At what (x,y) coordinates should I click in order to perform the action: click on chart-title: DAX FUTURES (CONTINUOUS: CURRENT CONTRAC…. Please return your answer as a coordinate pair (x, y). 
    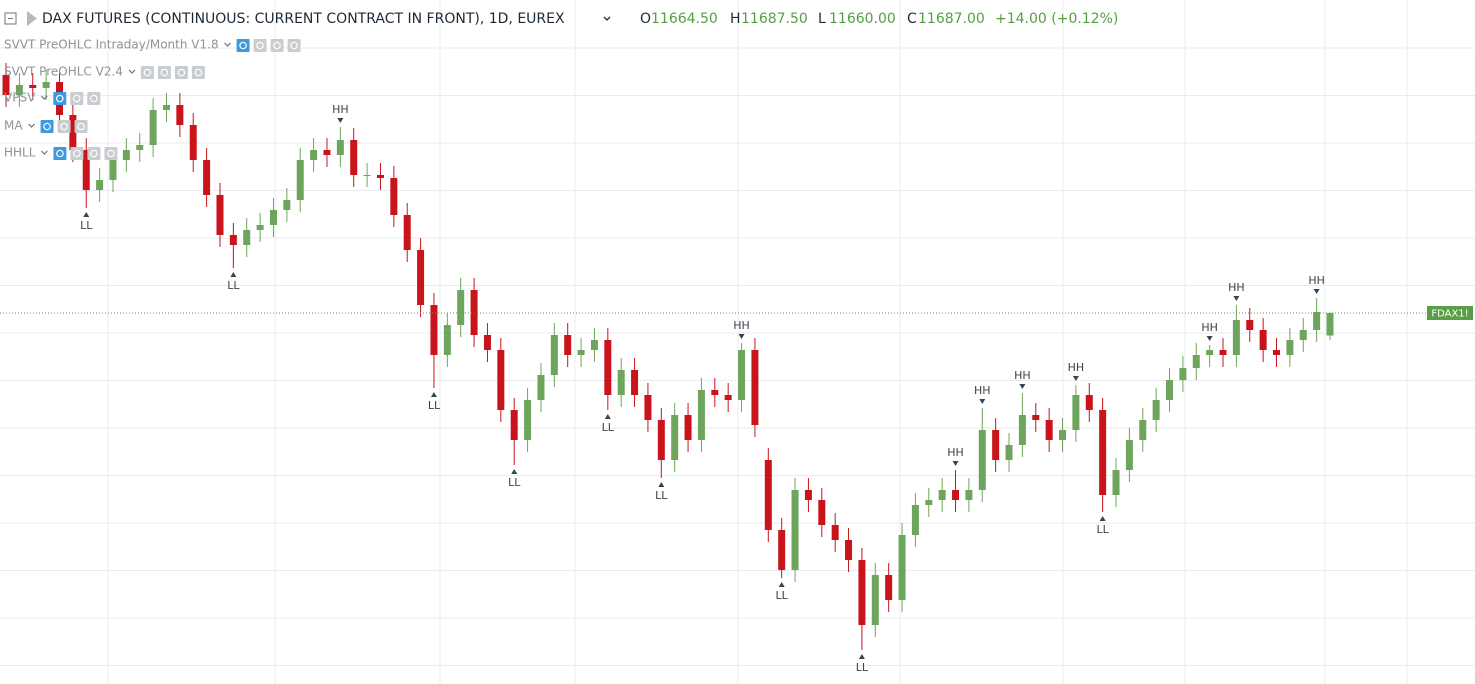
    Looking at the image, I should click on (303, 19).